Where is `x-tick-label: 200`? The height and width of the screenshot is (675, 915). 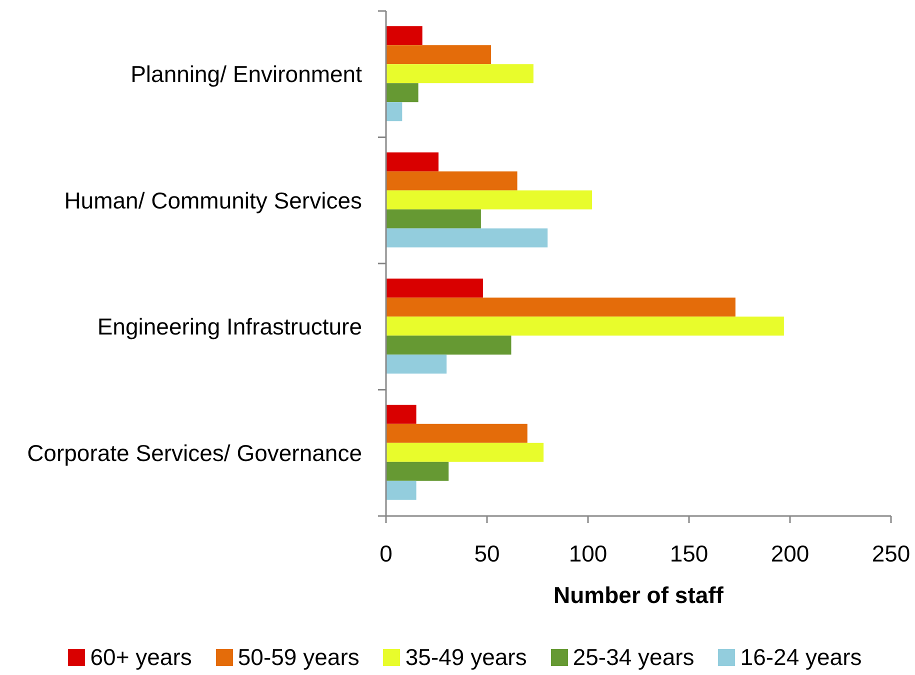
x-tick-label: 200 is located at coordinates (790, 553).